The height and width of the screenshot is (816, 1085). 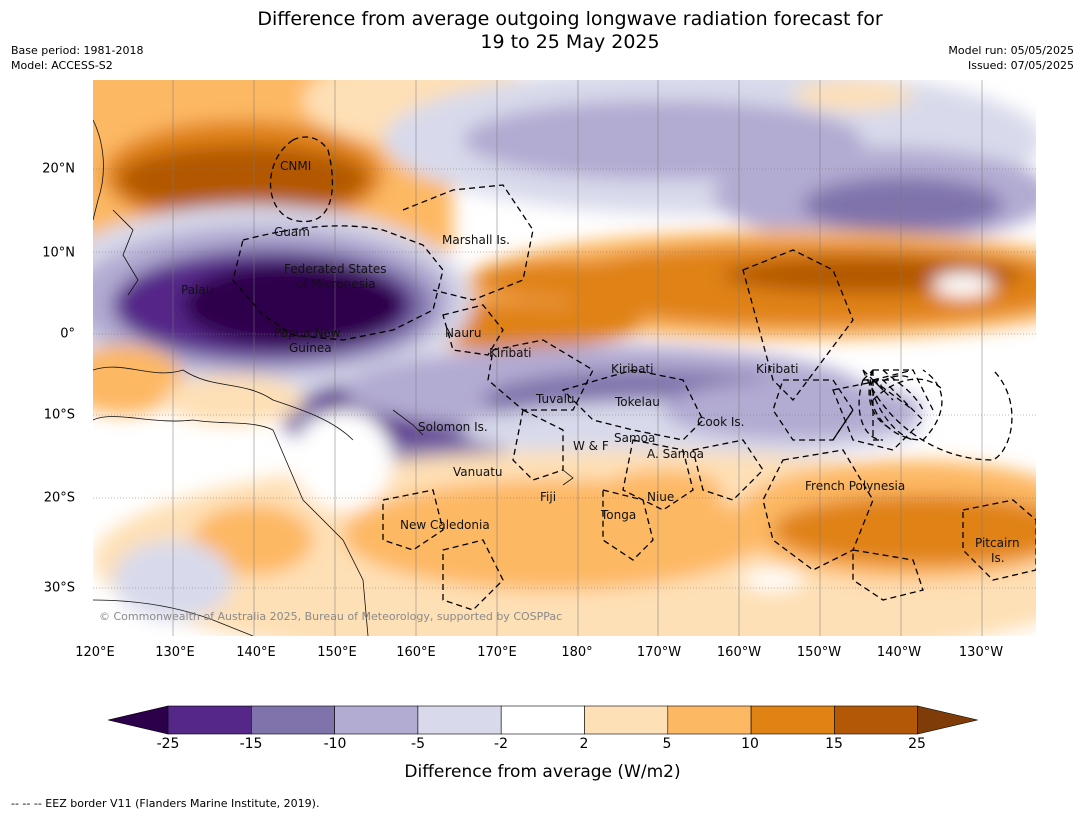 What do you see at coordinates (416, 652) in the screenshot?
I see `lon-tick: 160°E` at bounding box center [416, 652].